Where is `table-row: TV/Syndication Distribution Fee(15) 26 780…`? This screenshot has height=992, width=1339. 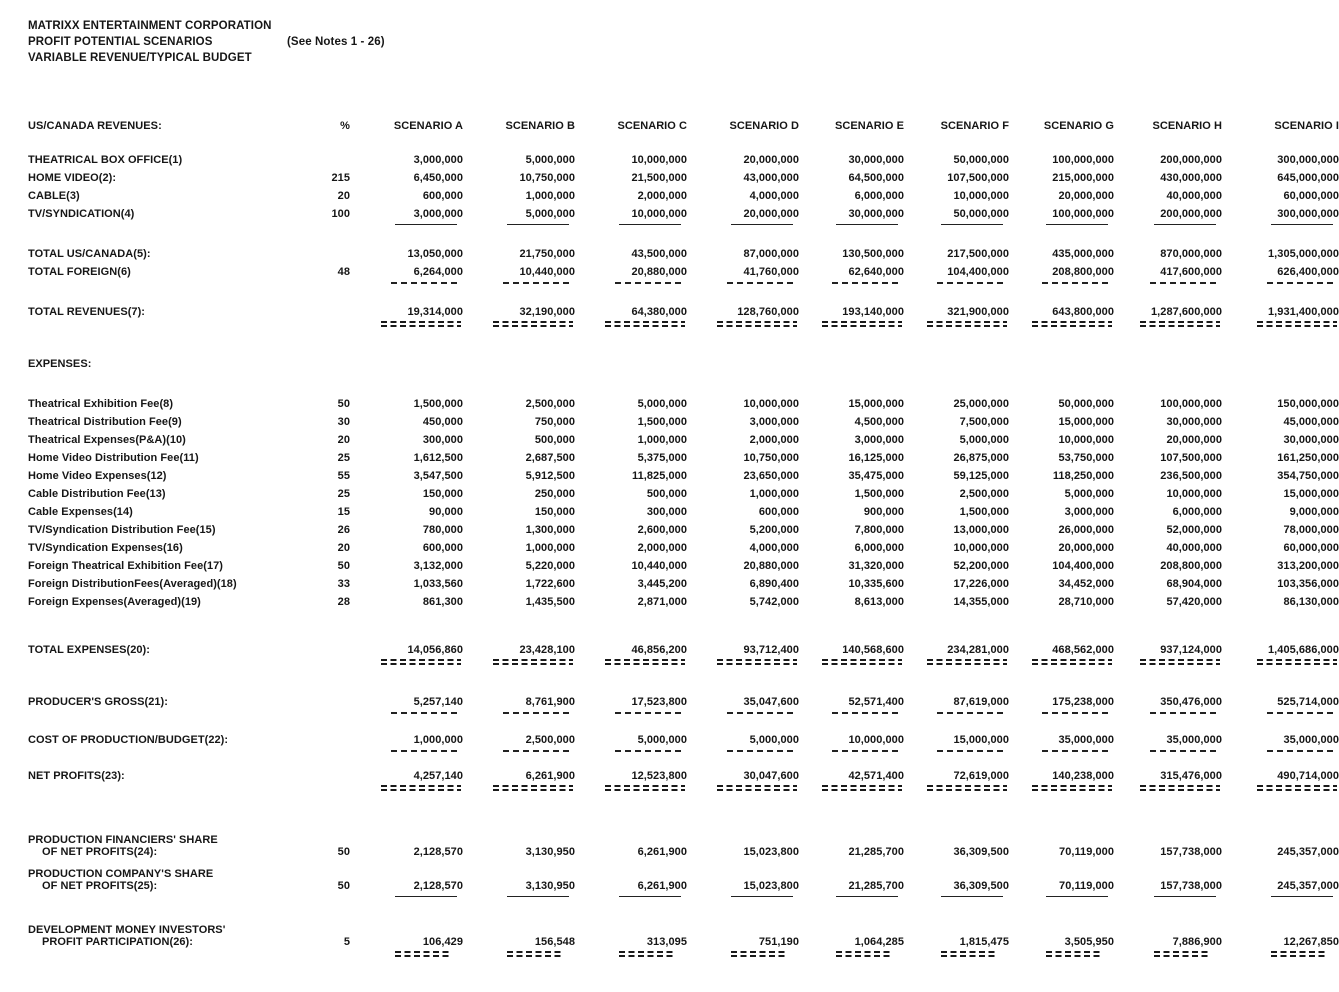 table-row: TV/Syndication Distribution Fee(15) 26 780… is located at coordinates (683, 527).